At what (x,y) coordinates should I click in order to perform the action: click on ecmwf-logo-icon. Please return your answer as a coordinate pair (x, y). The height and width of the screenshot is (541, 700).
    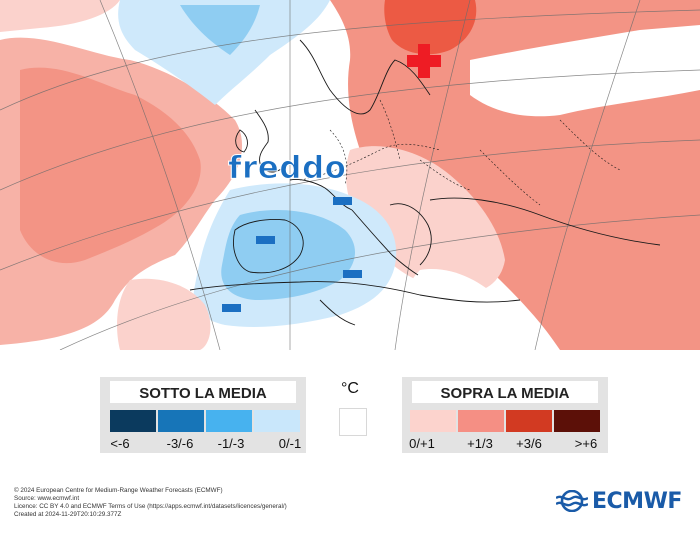
    Looking at the image, I should click on (572, 501).